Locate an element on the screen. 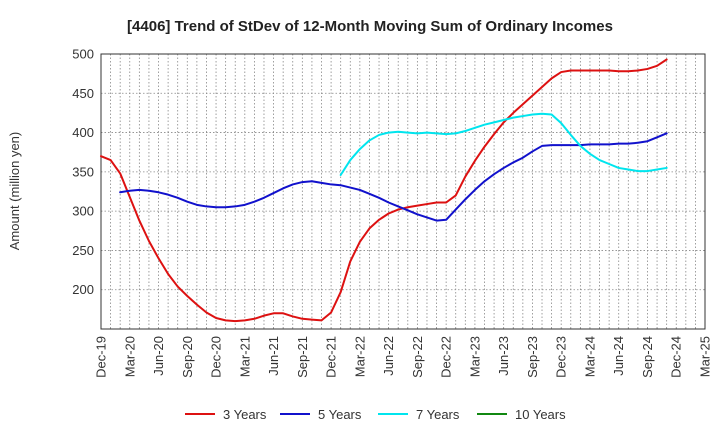 The width and height of the screenshot is (720, 445). y-tick-label: 500 is located at coordinates (83, 54).